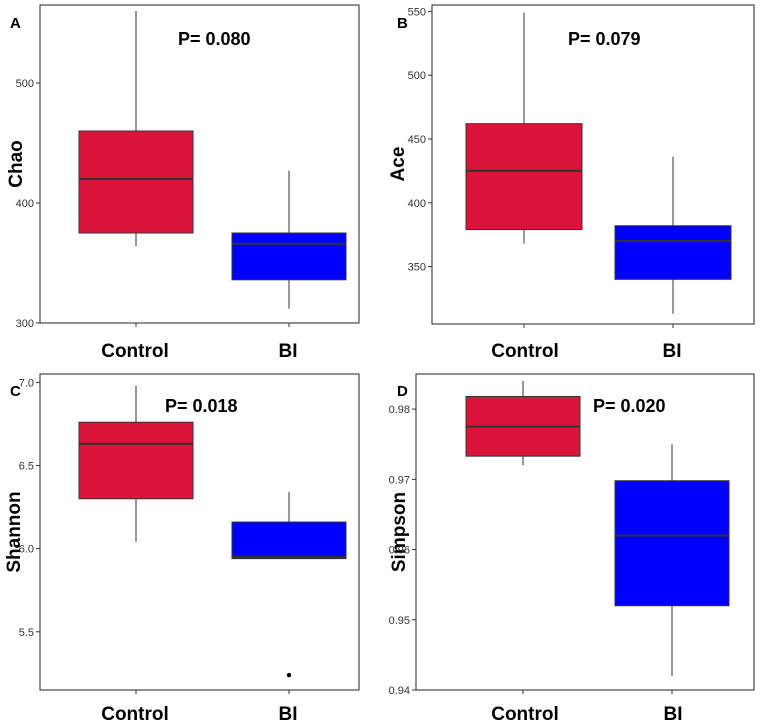  What do you see at coordinates (417, 12) in the screenshot?
I see `y-tick-label: 550` at bounding box center [417, 12].